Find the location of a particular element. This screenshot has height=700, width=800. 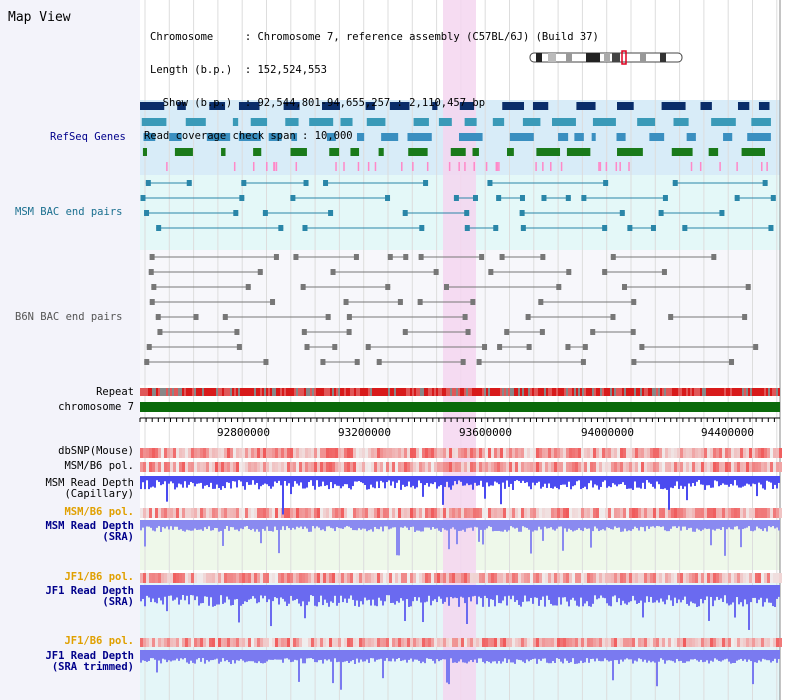

track-label-b6n-bac: B6N BAC end pairs is located at coordinates (69, 317).